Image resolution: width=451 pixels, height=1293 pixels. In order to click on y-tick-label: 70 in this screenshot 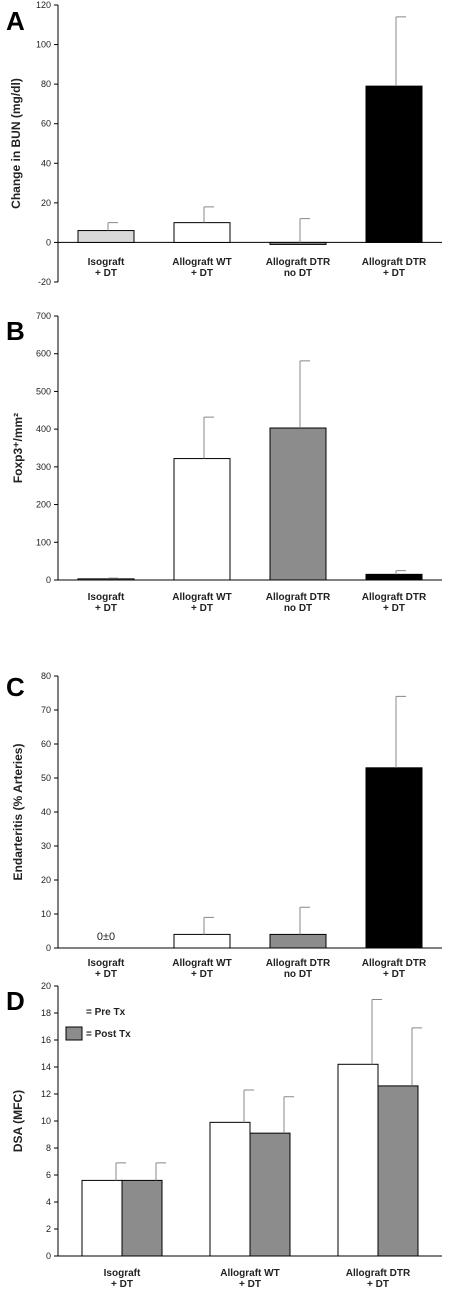, I will do `click(46, 710)`.